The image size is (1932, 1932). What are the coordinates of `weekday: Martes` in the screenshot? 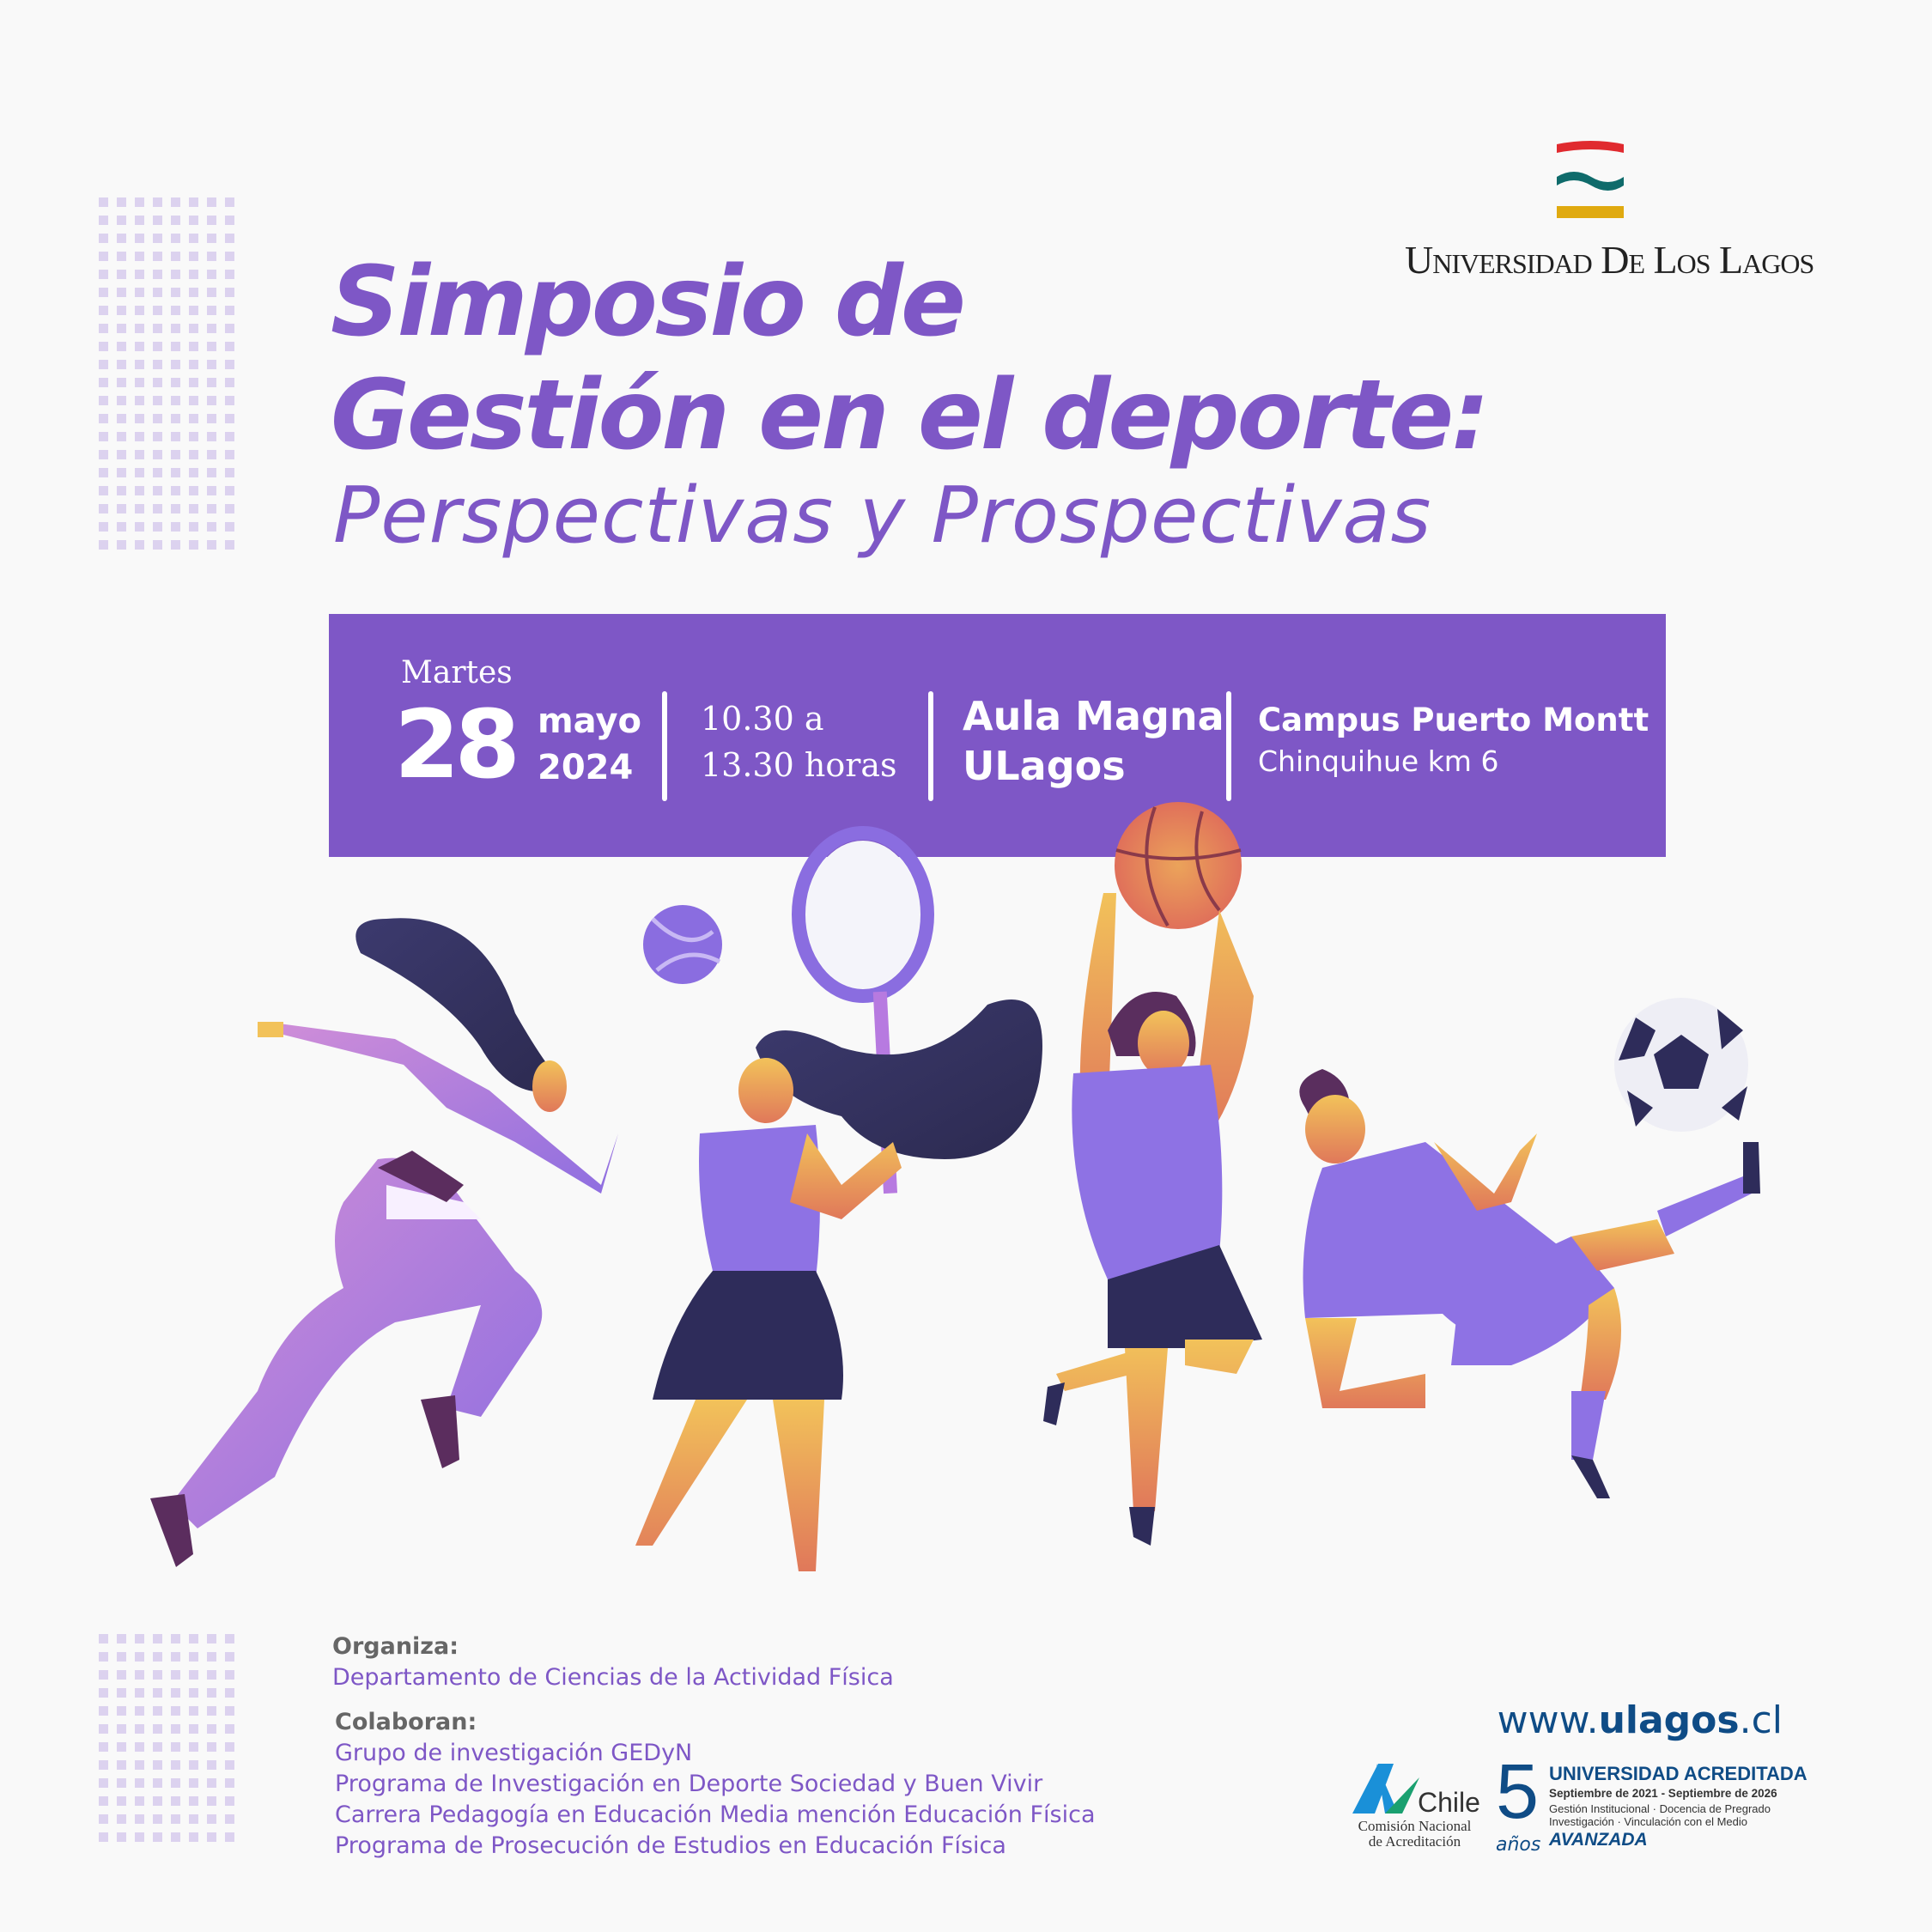 It's located at (457, 673).